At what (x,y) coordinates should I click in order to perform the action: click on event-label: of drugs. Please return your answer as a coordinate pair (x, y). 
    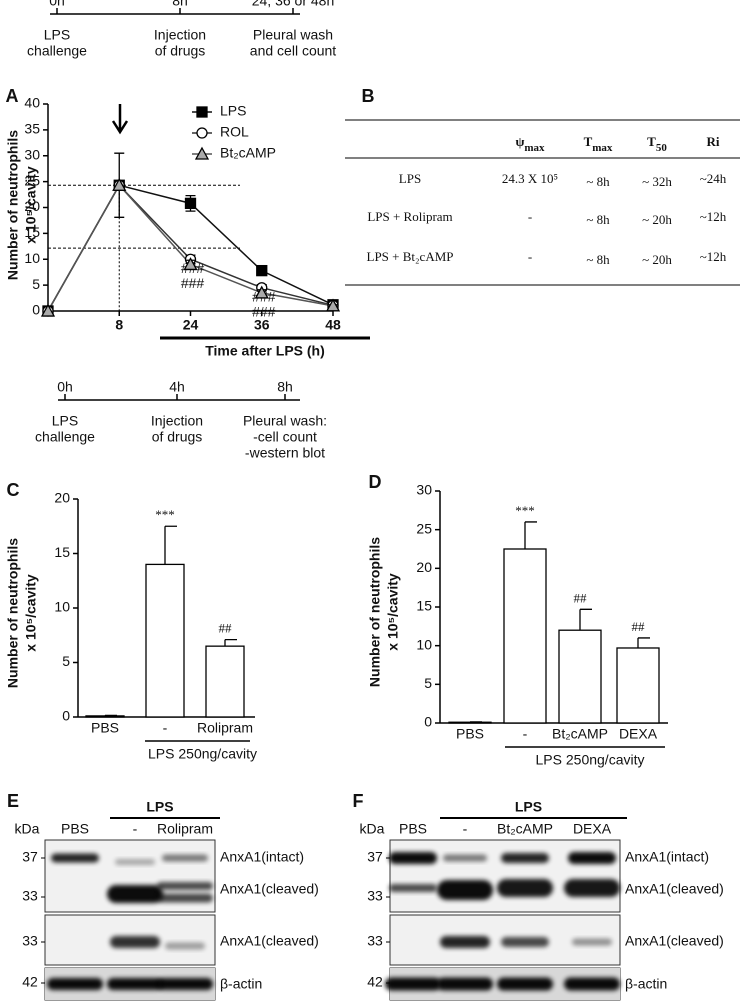
    Looking at the image, I should click on (177, 437).